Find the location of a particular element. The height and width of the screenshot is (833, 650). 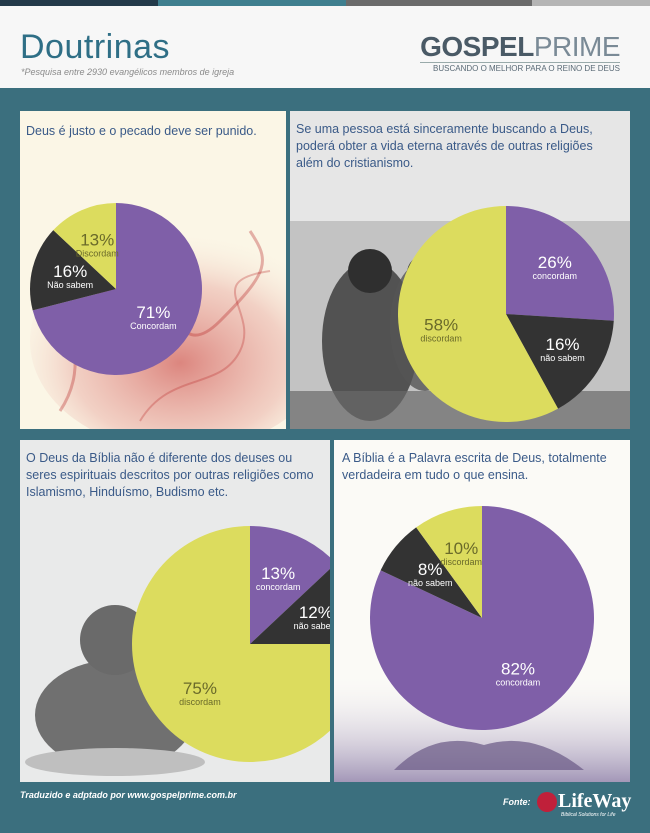

footer-source-label: Fonte: is located at coordinates (517, 802).